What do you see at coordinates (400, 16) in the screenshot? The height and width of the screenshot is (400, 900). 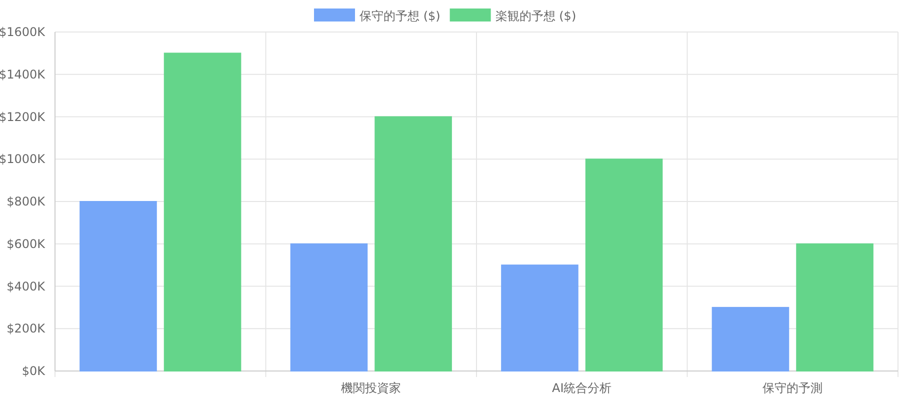 I see `legend-label: 保守的予想 ($)` at bounding box center [400, 16].